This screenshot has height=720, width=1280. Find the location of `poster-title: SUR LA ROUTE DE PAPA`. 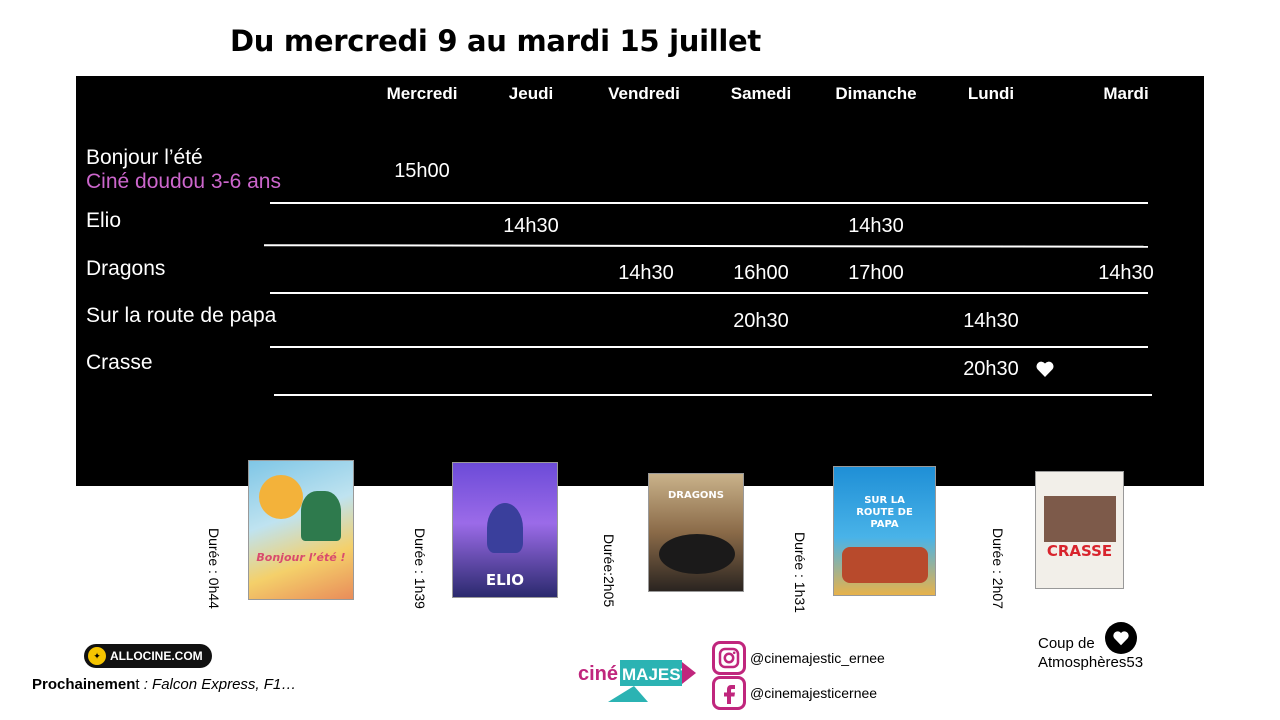

poster-title: SUR LA ROUTE DE PAPA is located at coordinates (884, 512).